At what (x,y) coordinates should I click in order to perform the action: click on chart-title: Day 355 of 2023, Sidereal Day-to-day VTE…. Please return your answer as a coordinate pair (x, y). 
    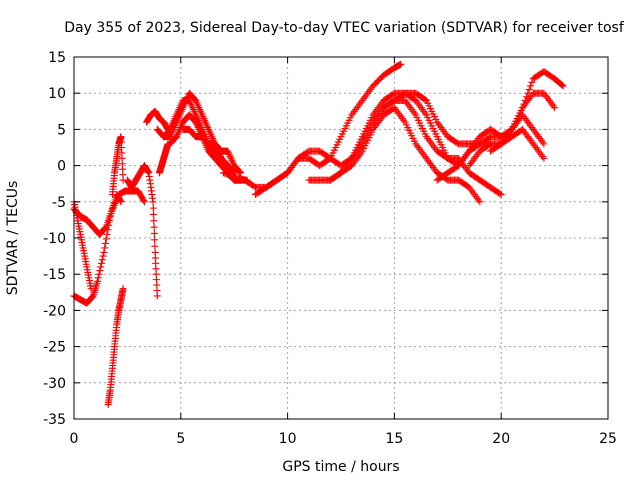
    Looking at the image, I should click on (344, 28).